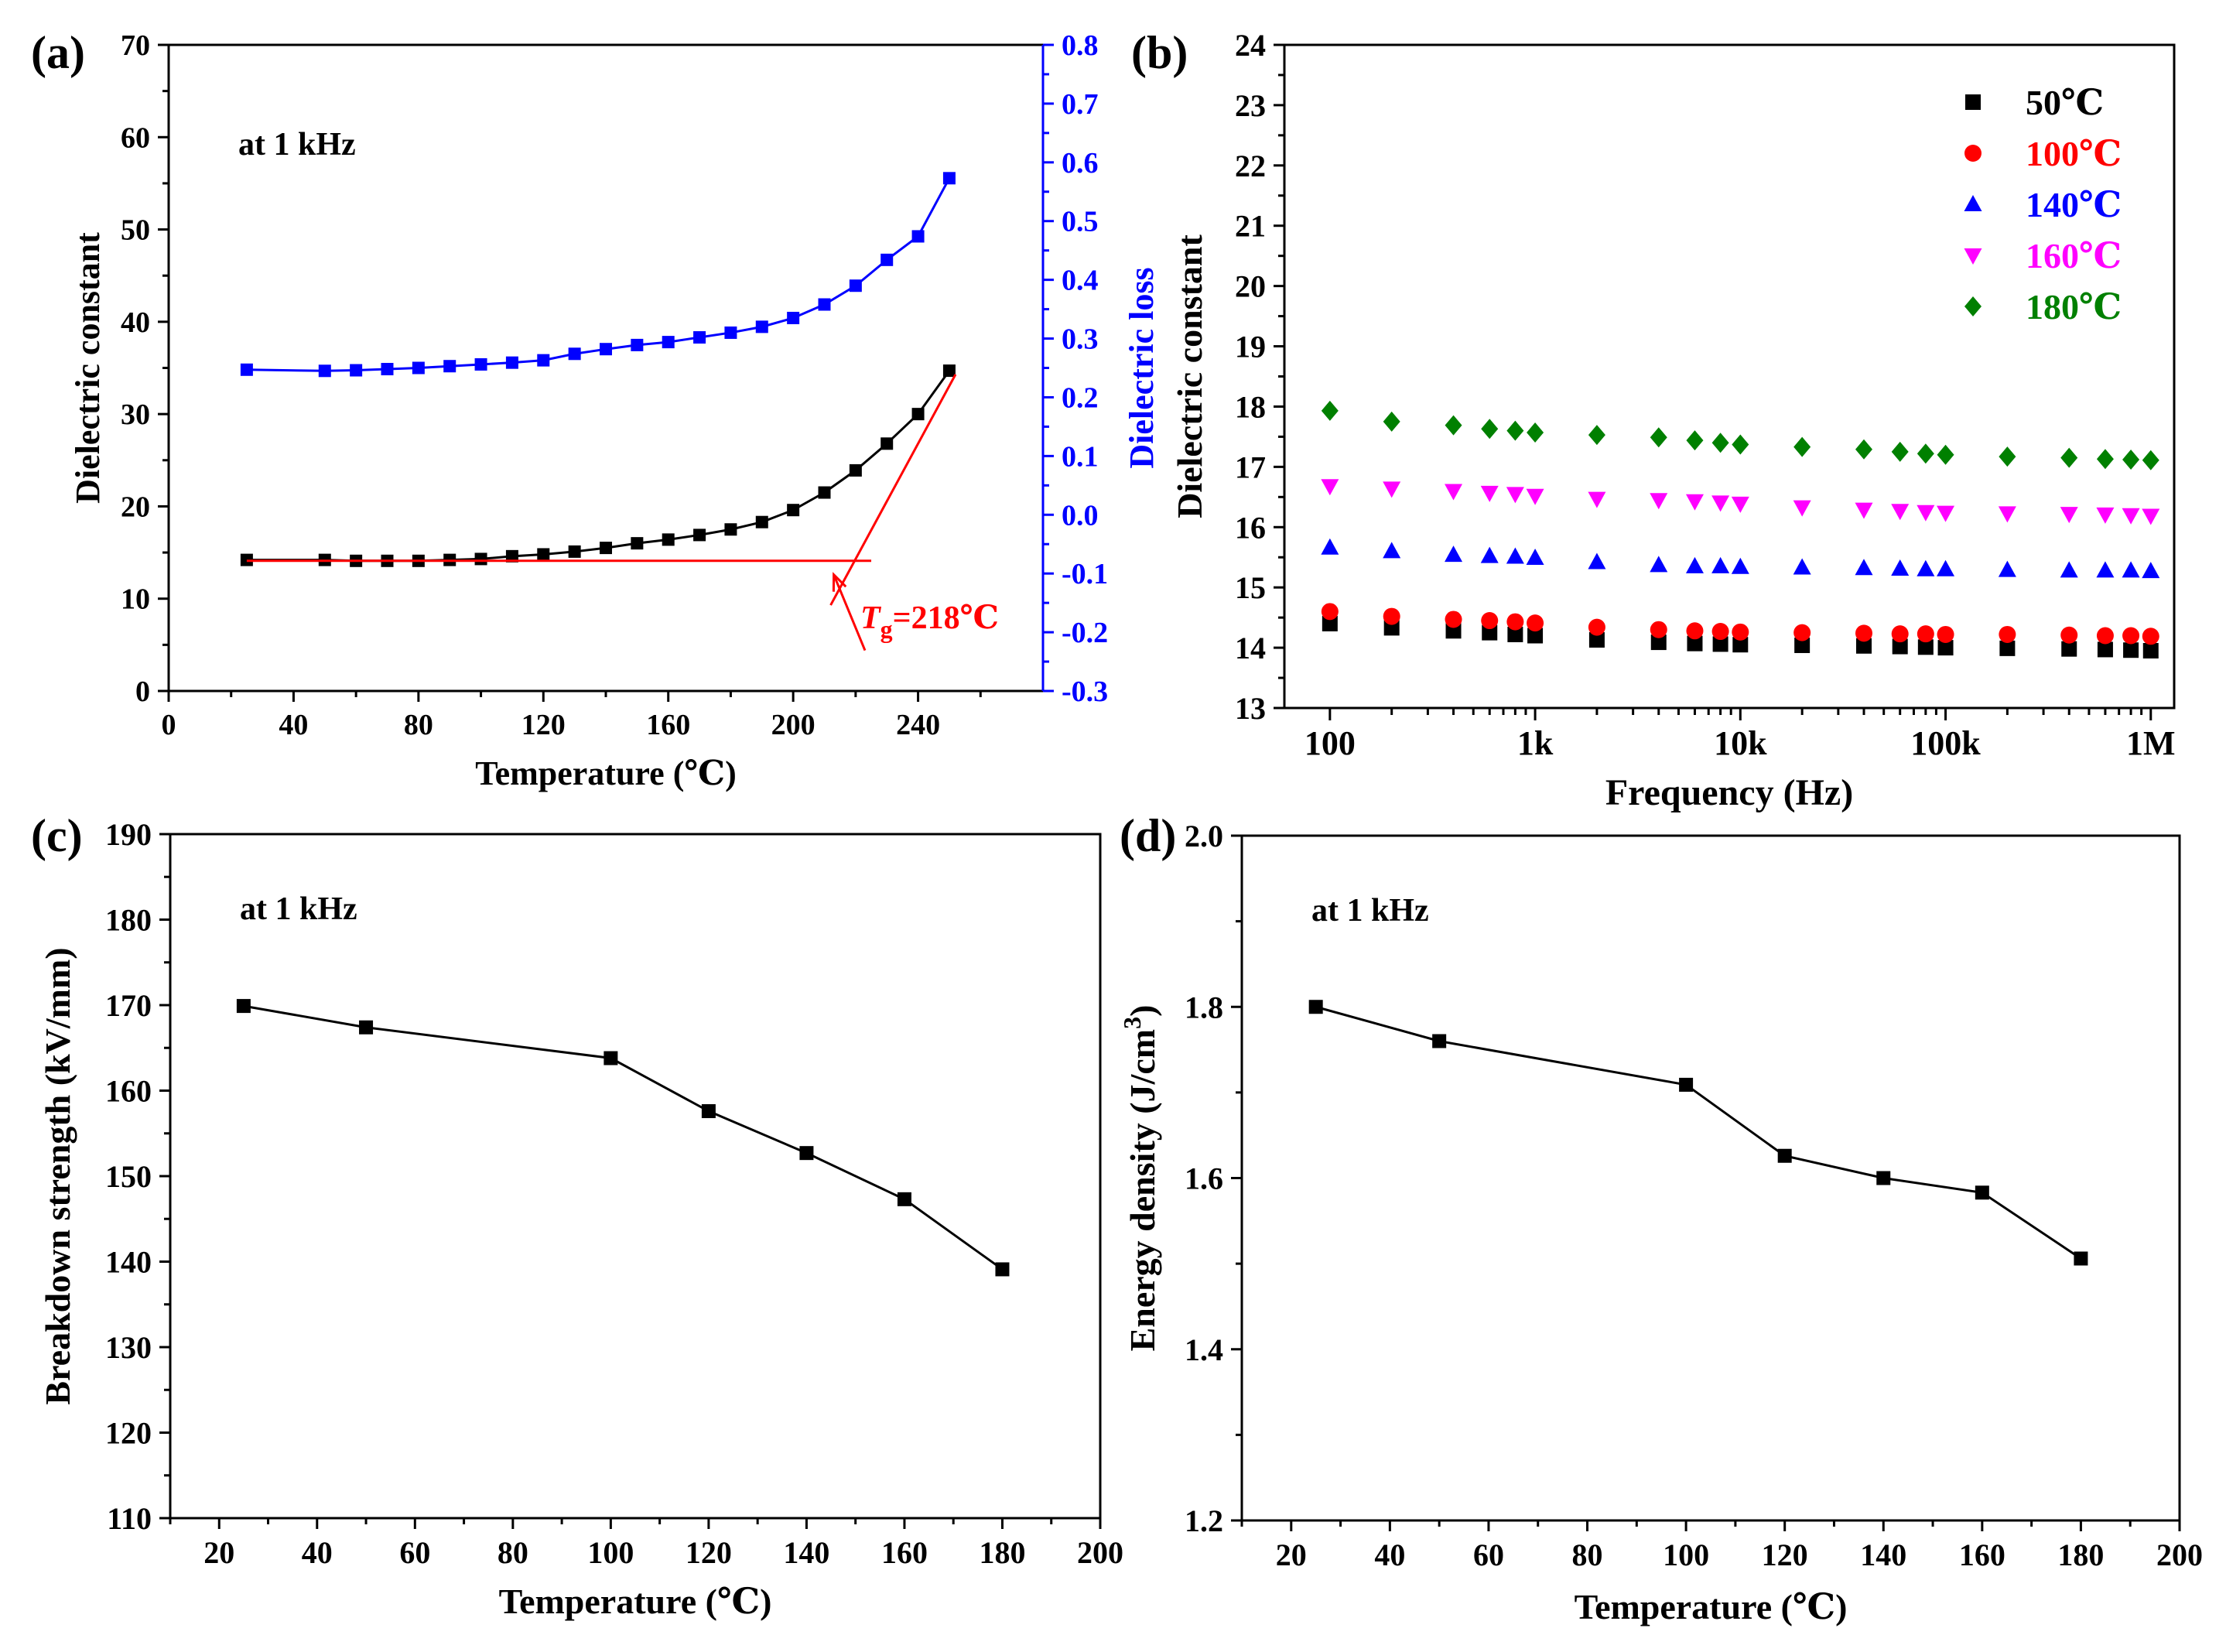  What do you see at coordinates (1080, 457) in the screenshot?
I see `a-y2tick-label: 0.1` at bounding box center [1080, 457].